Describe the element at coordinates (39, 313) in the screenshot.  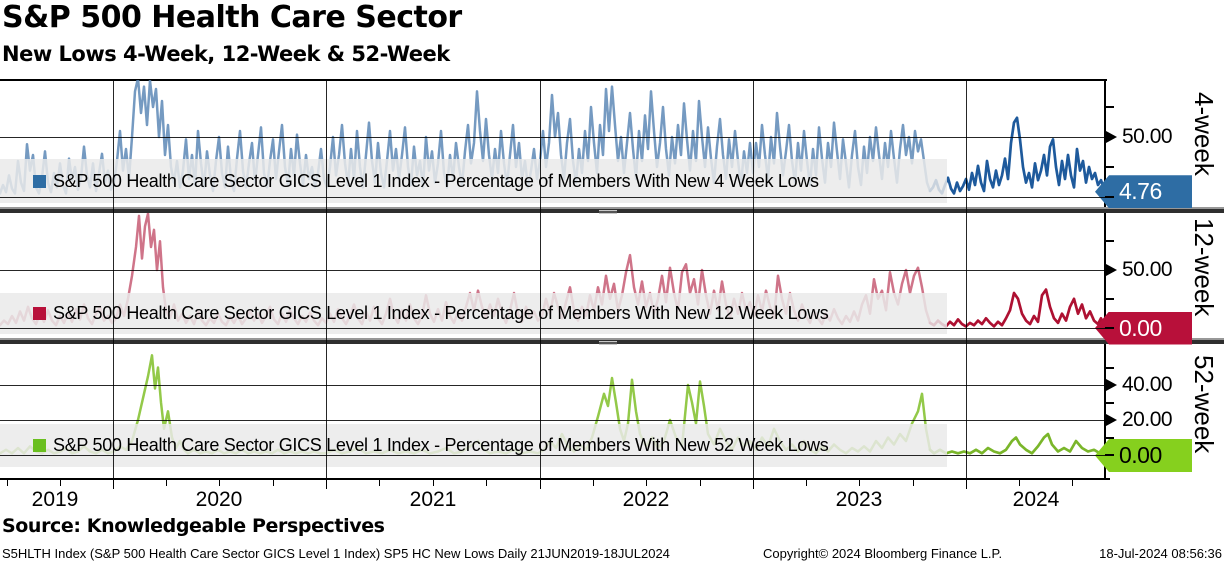
I see `legend-marker-12week-icon` at that location.